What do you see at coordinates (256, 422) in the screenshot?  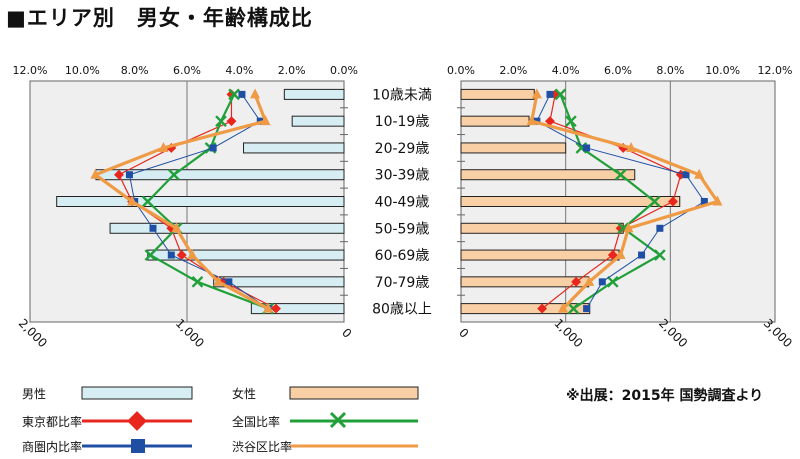 I see `legend-national-label: 全国比率` at bounding box center [256, 422].